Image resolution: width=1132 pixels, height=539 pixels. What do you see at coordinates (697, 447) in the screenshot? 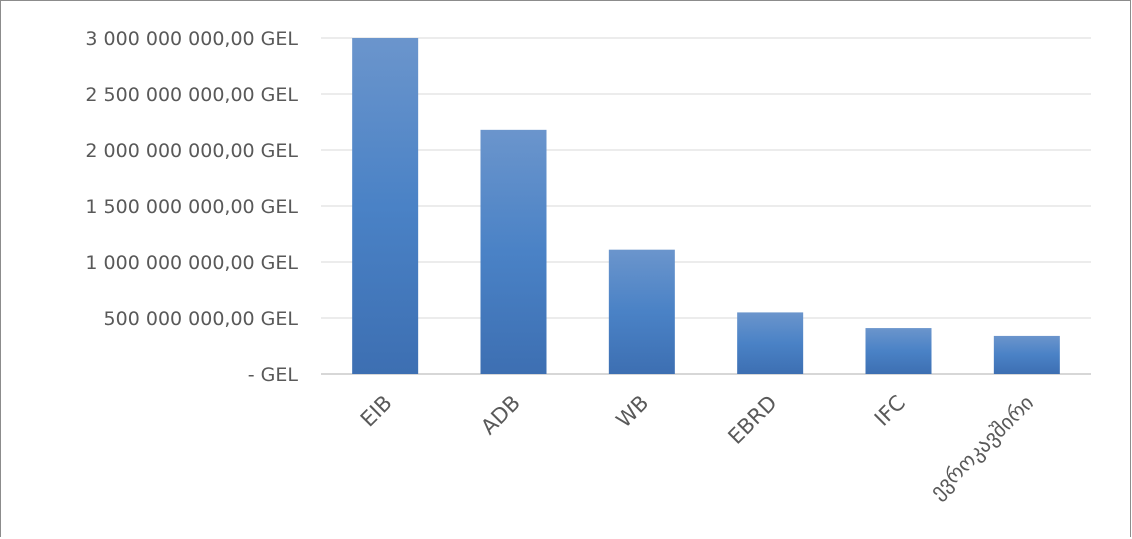
I see `x-axis-category-labels: EIB ADB WB EBRD IFC ევროკავშირი` at bounding box center [697, 447].